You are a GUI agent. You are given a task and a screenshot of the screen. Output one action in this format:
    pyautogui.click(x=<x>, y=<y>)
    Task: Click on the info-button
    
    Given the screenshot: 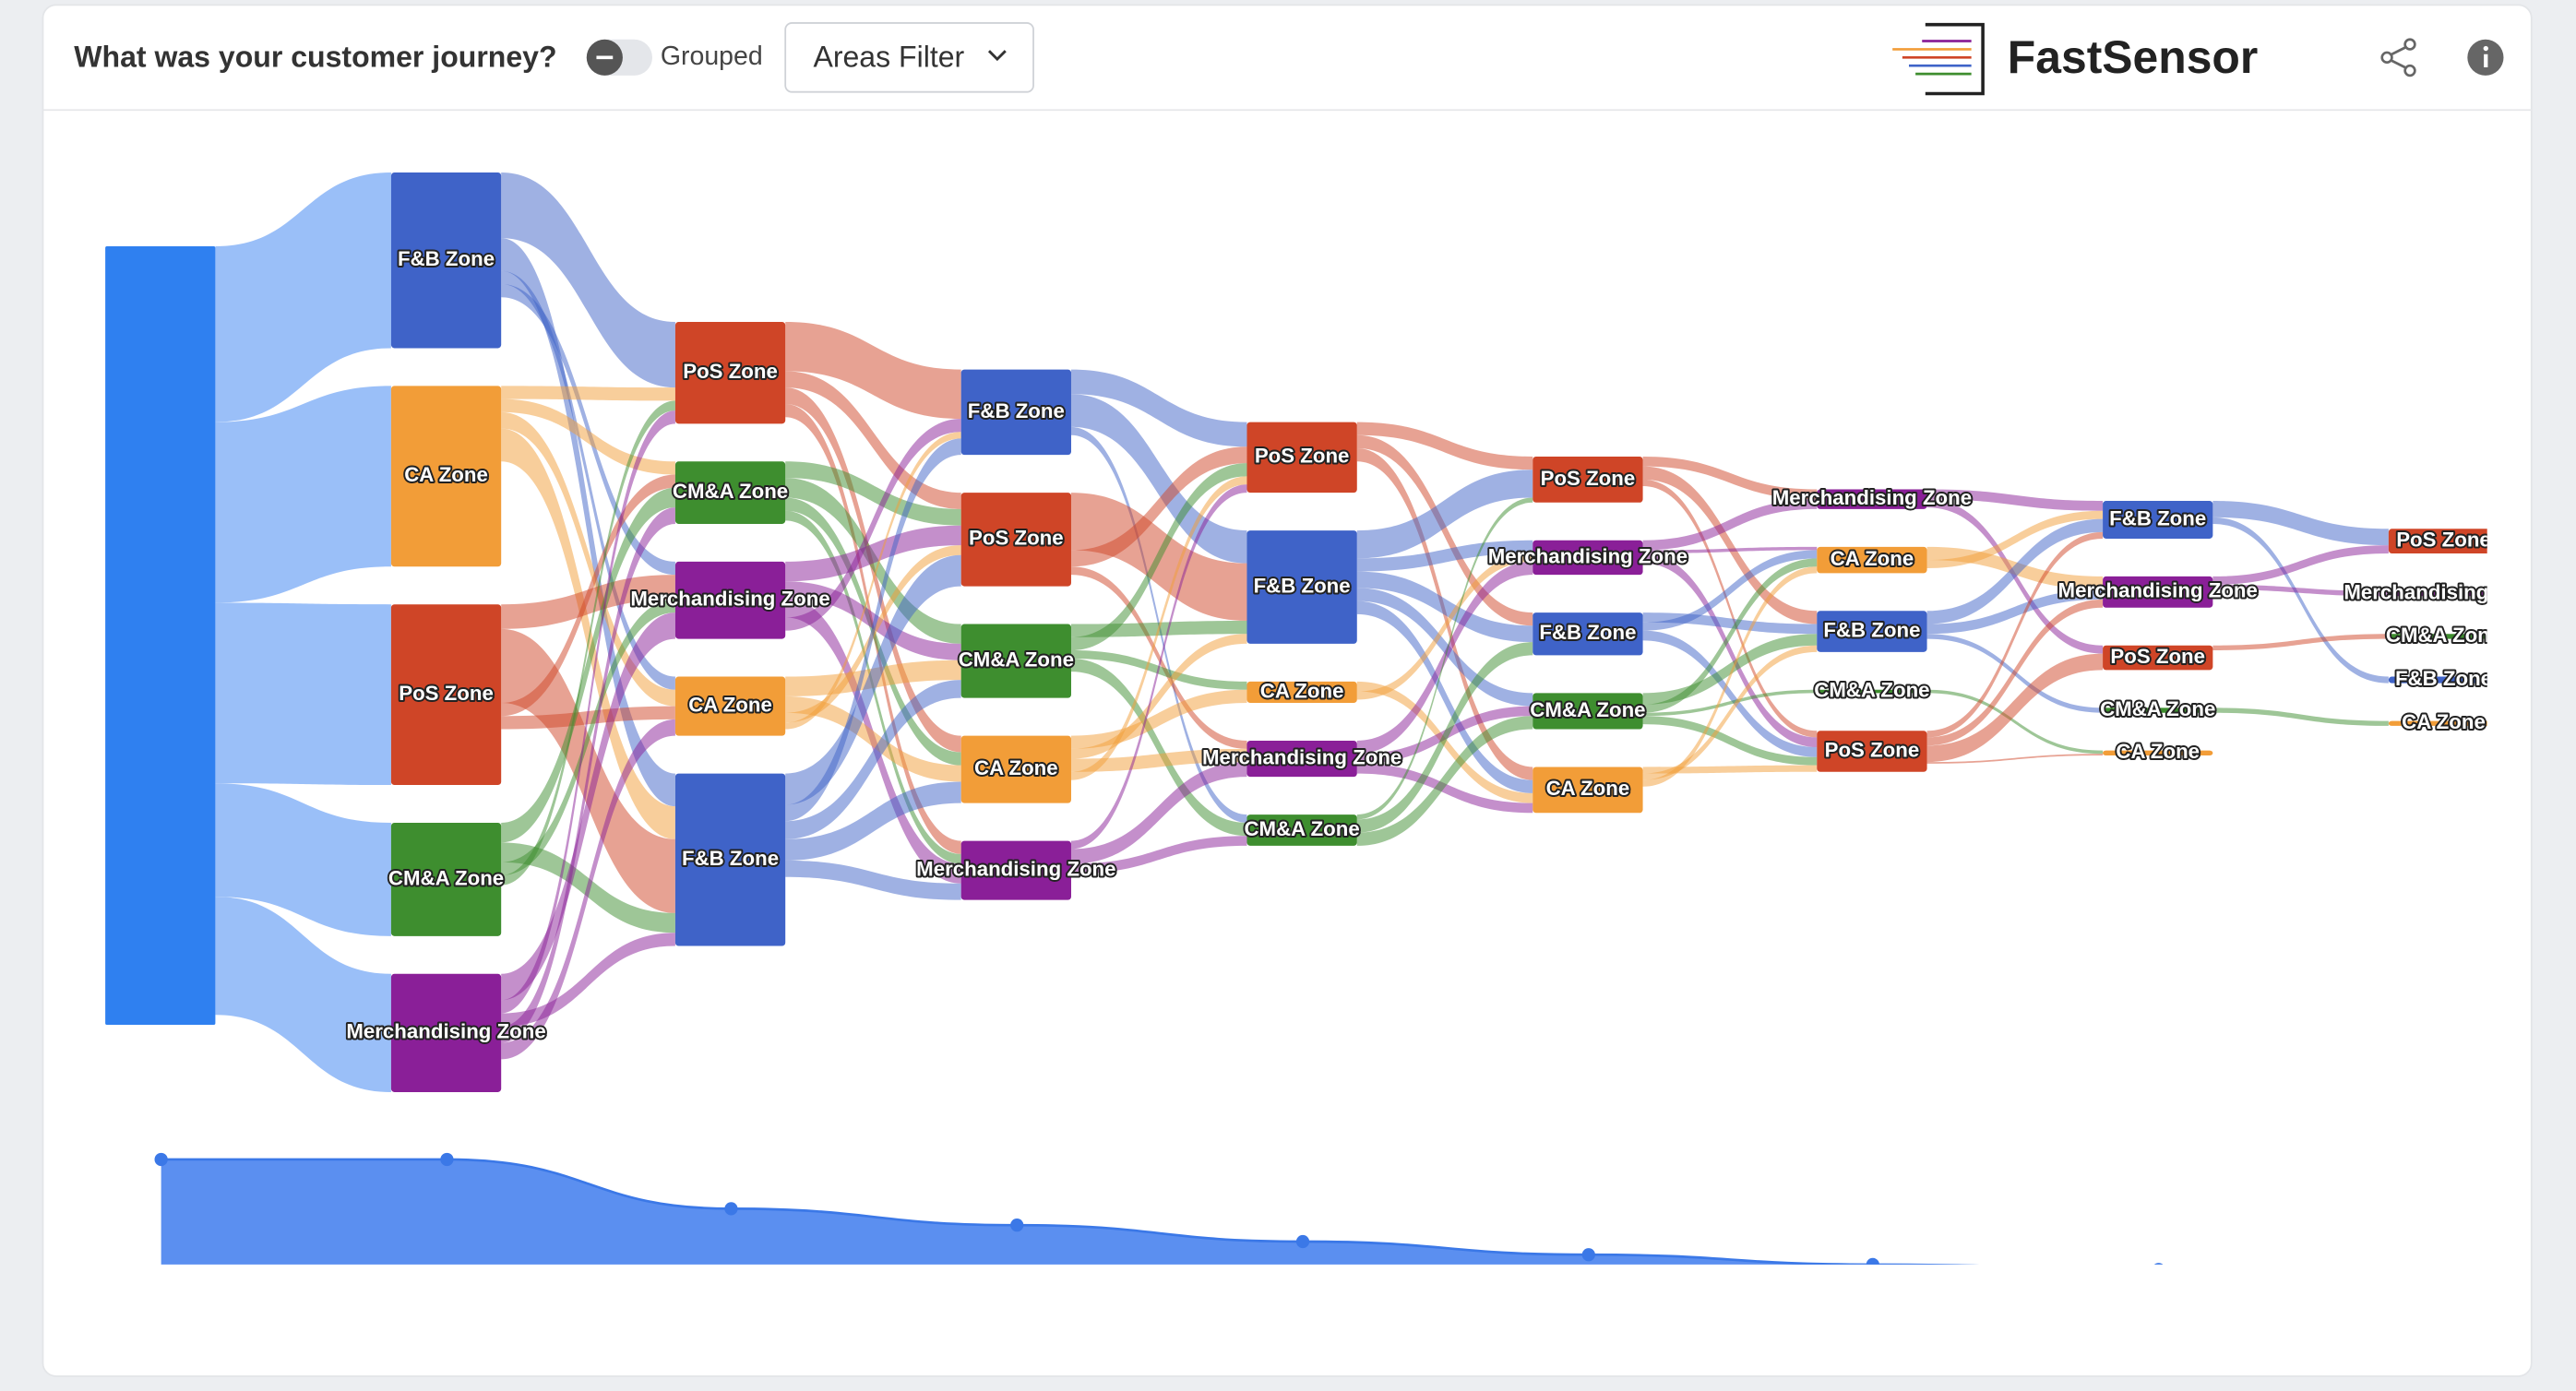 What is the action you would take?
    pyautogui.click(x=2485, y=57)
    